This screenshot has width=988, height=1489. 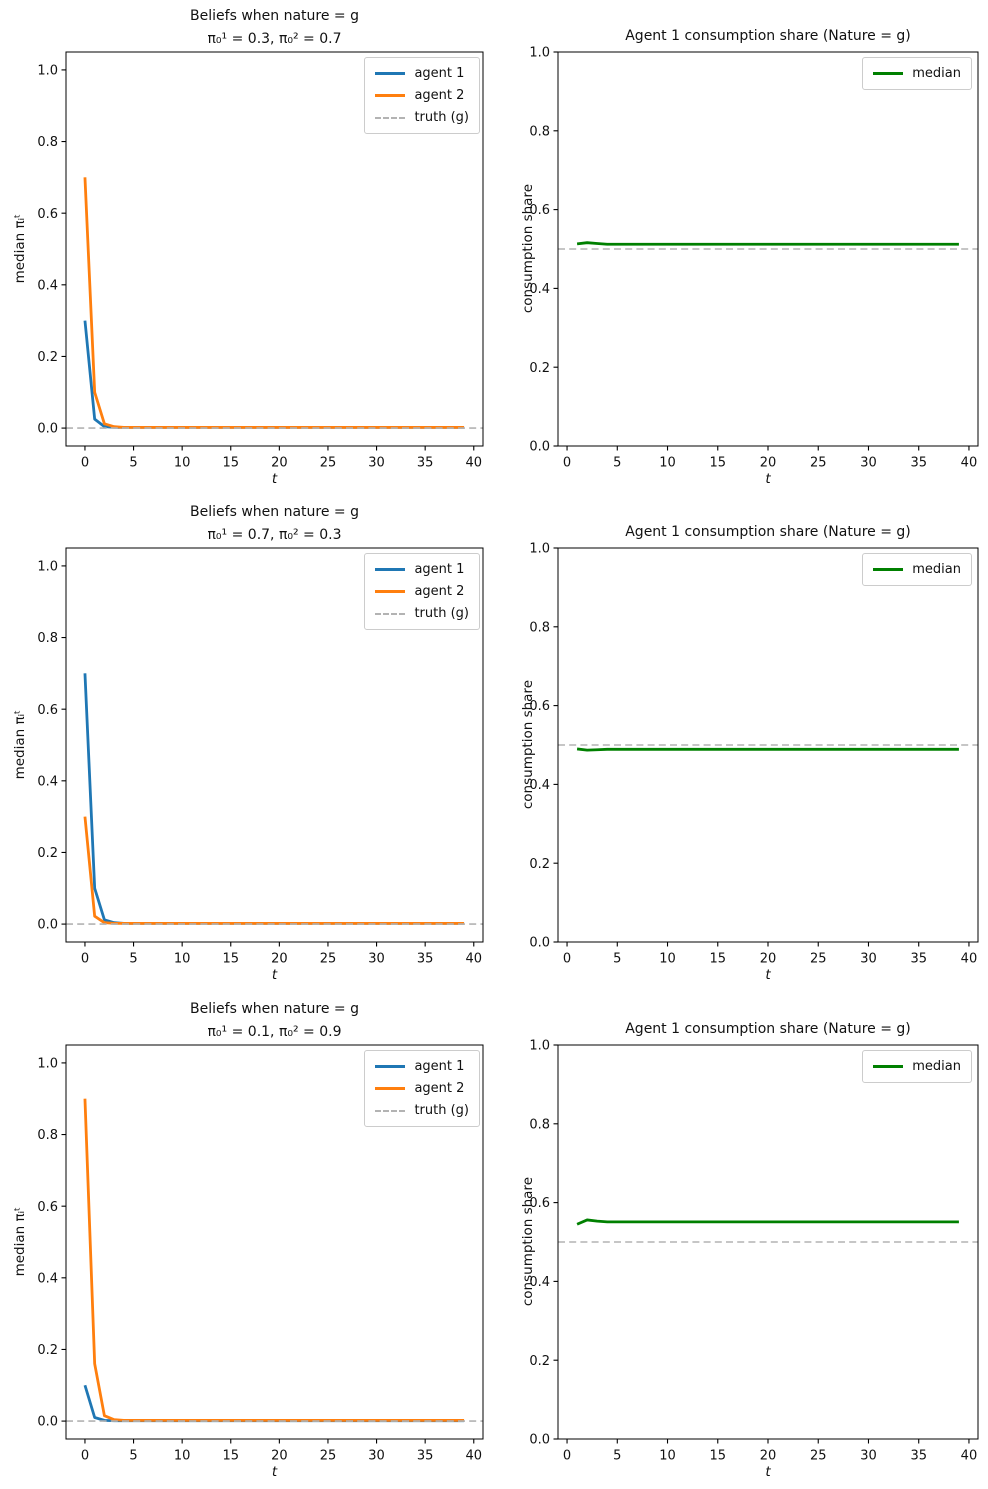 What do you see at coordinates (439, 1066) in the screenshot?
I see `legend-label: agent 1` at bounding box center [439, 1066].